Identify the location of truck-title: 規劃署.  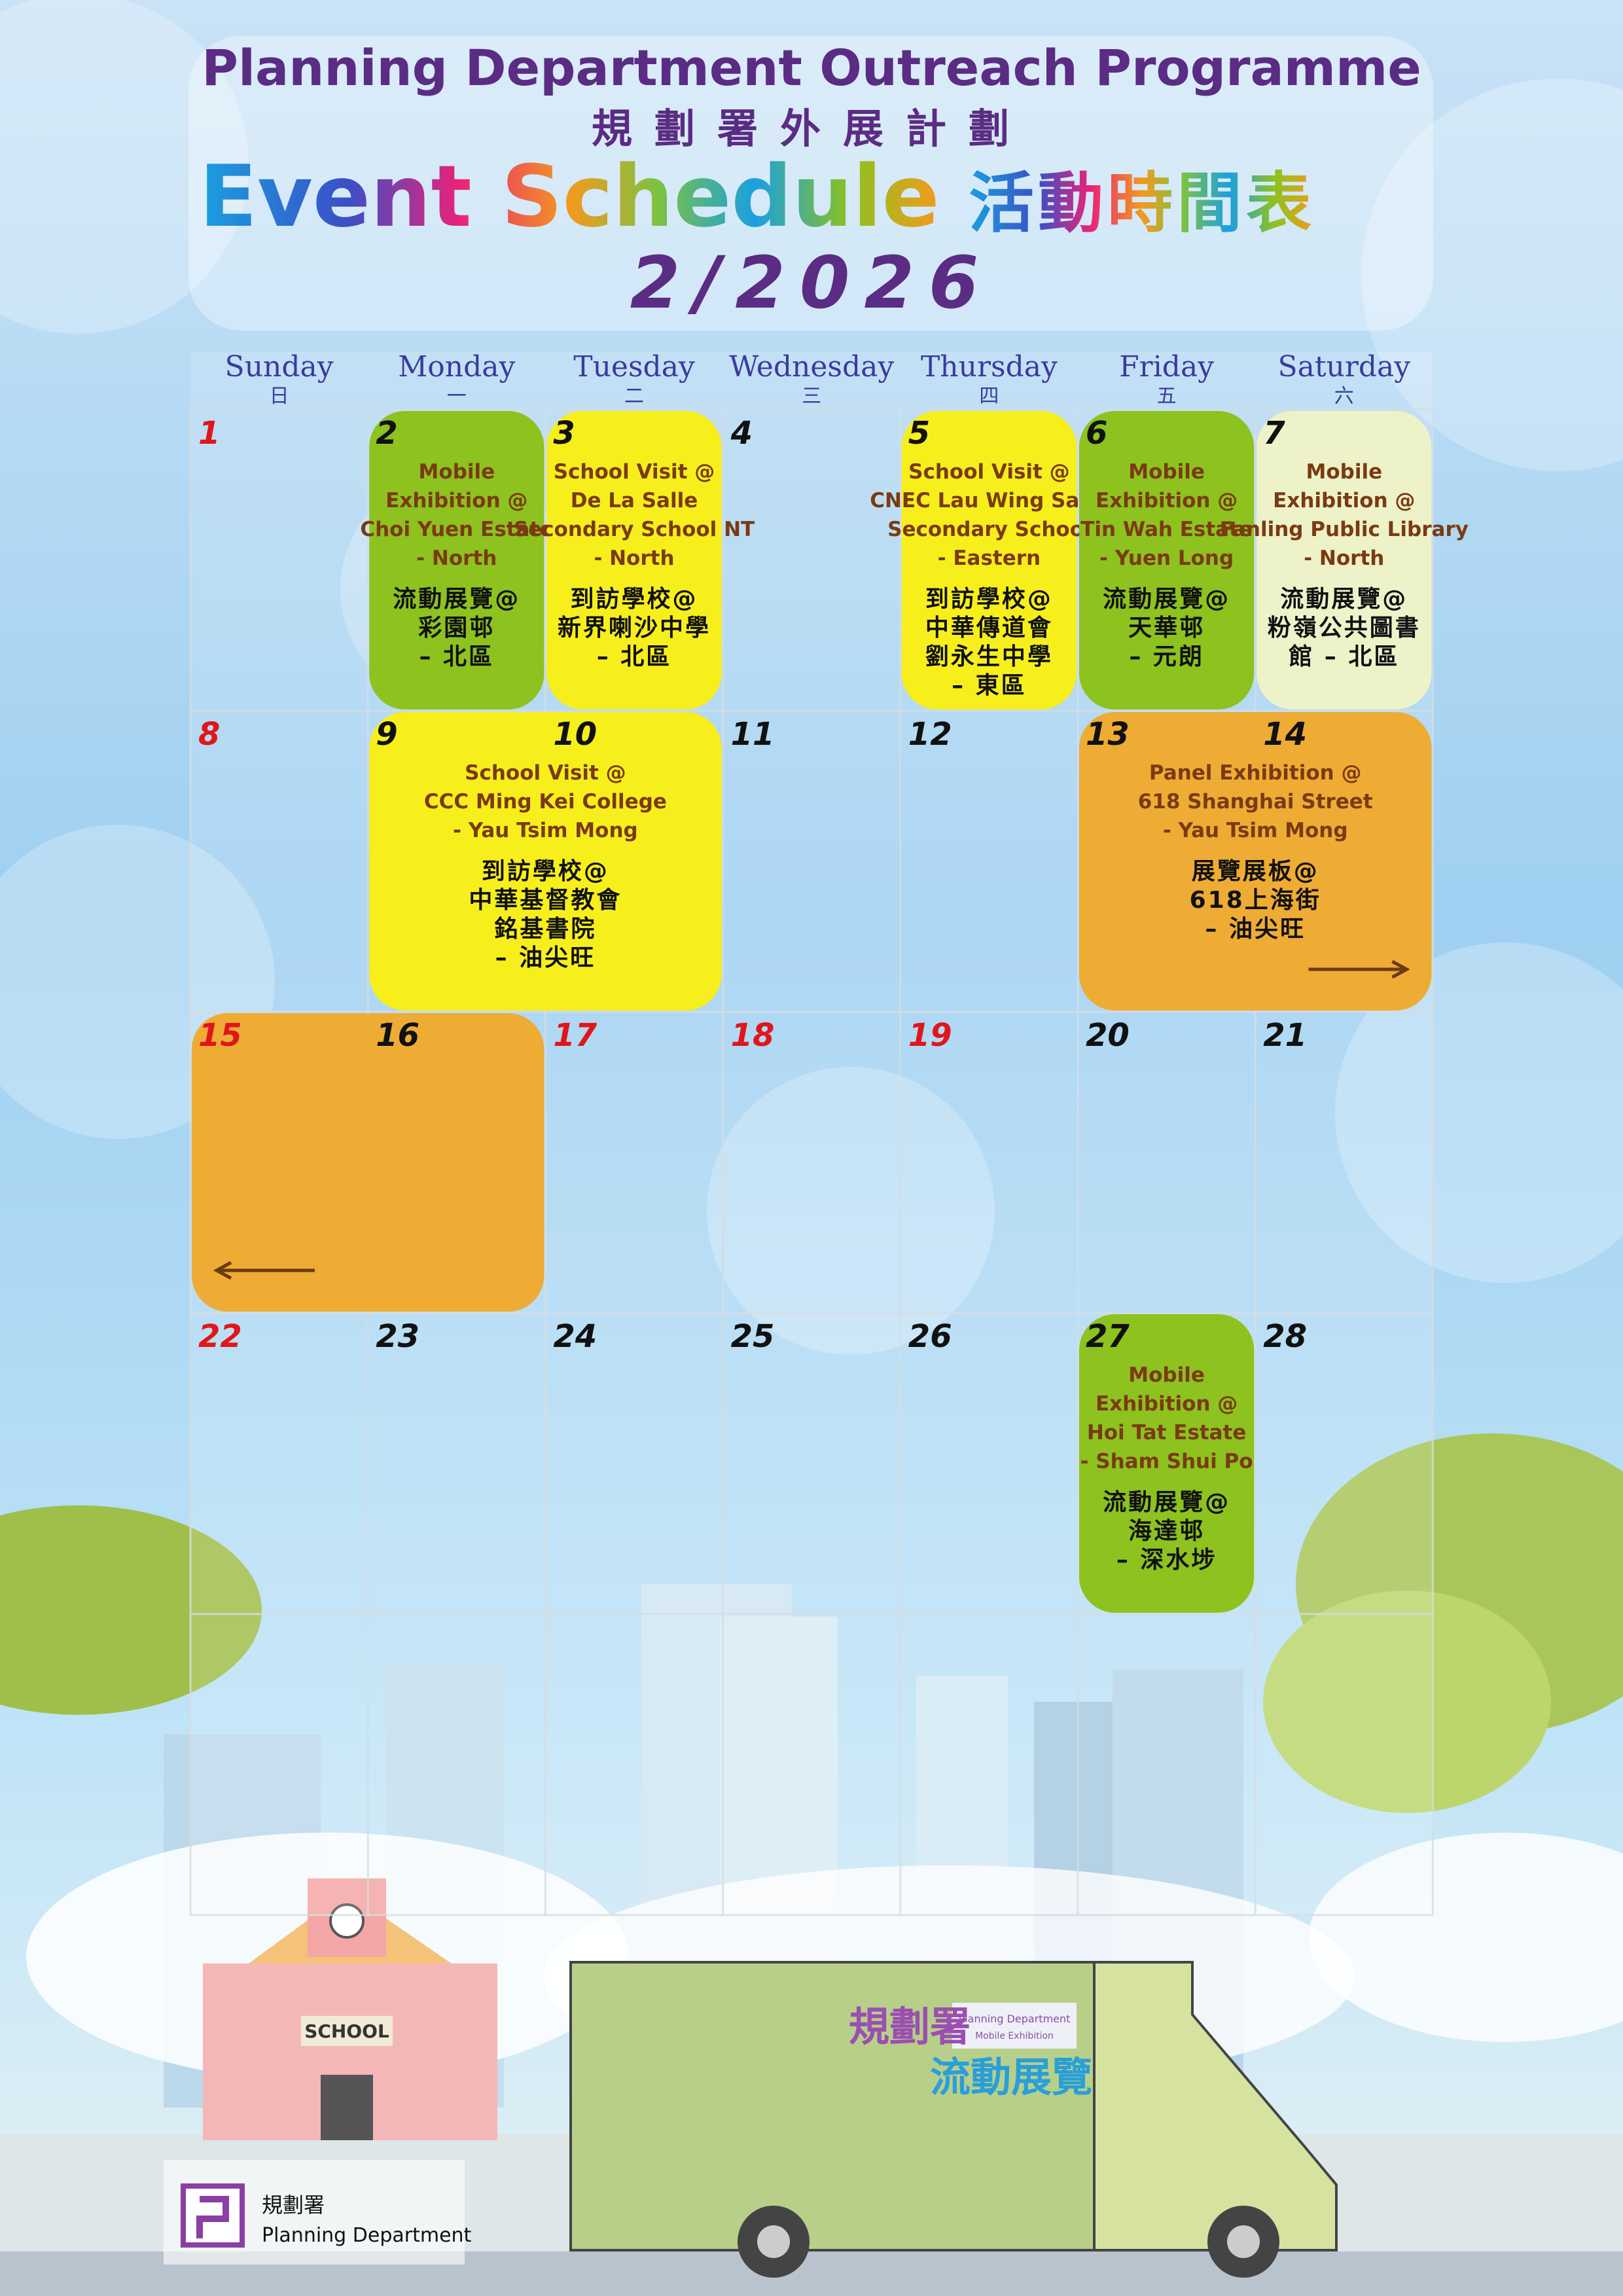
(910, 2027).